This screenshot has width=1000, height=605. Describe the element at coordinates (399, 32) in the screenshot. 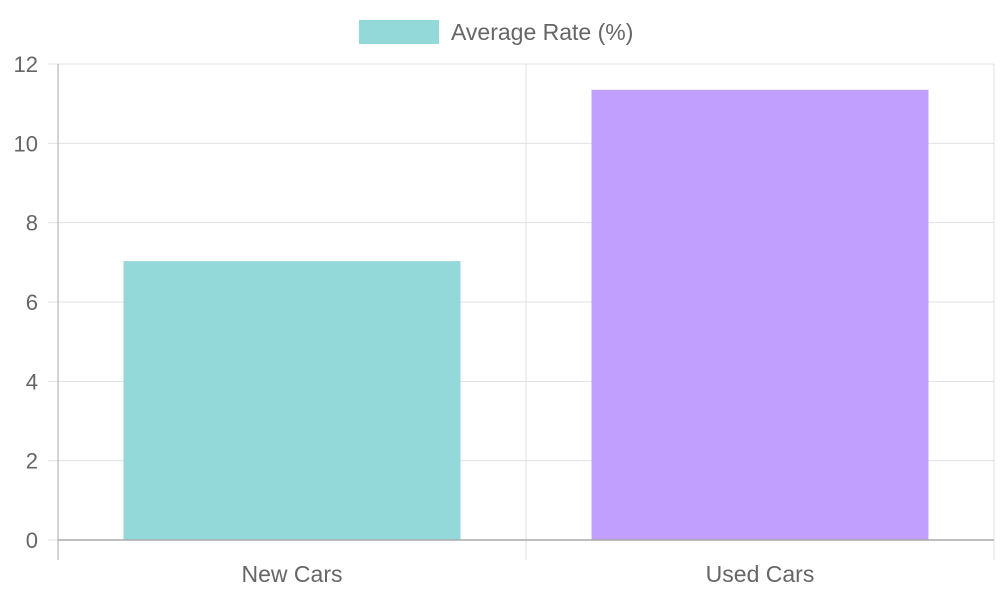

I see `legend-swatch` at that location.